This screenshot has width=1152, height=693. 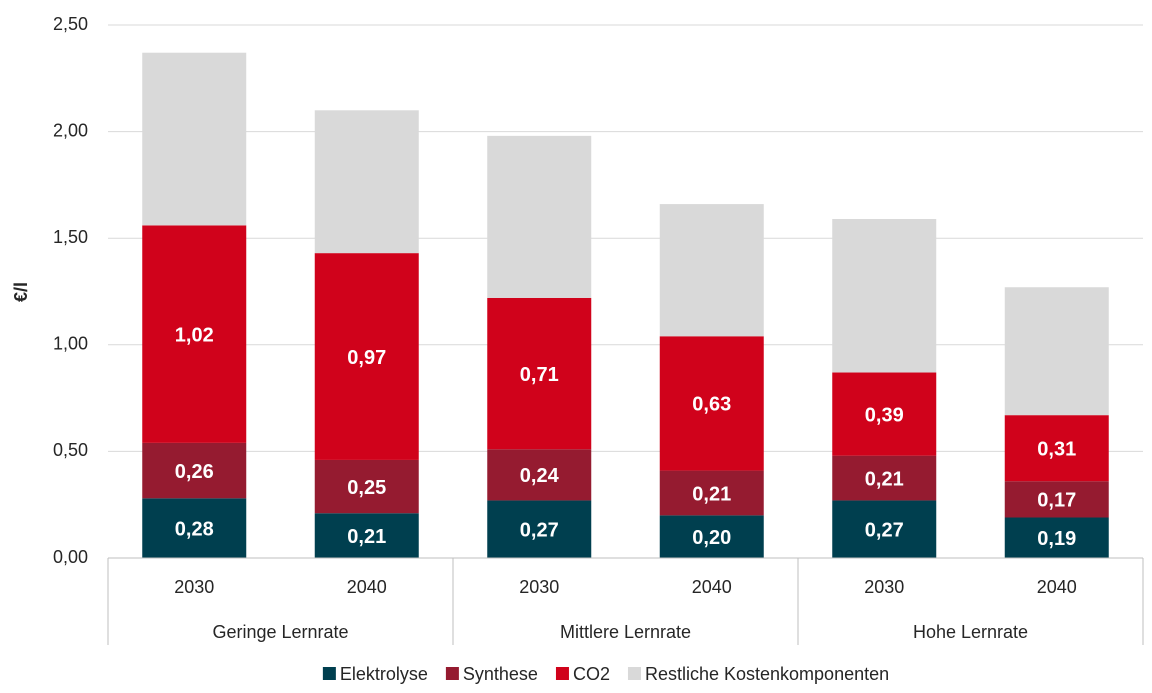 I want to click on y-tick-label: 0,50, so click(x=70, y=450).